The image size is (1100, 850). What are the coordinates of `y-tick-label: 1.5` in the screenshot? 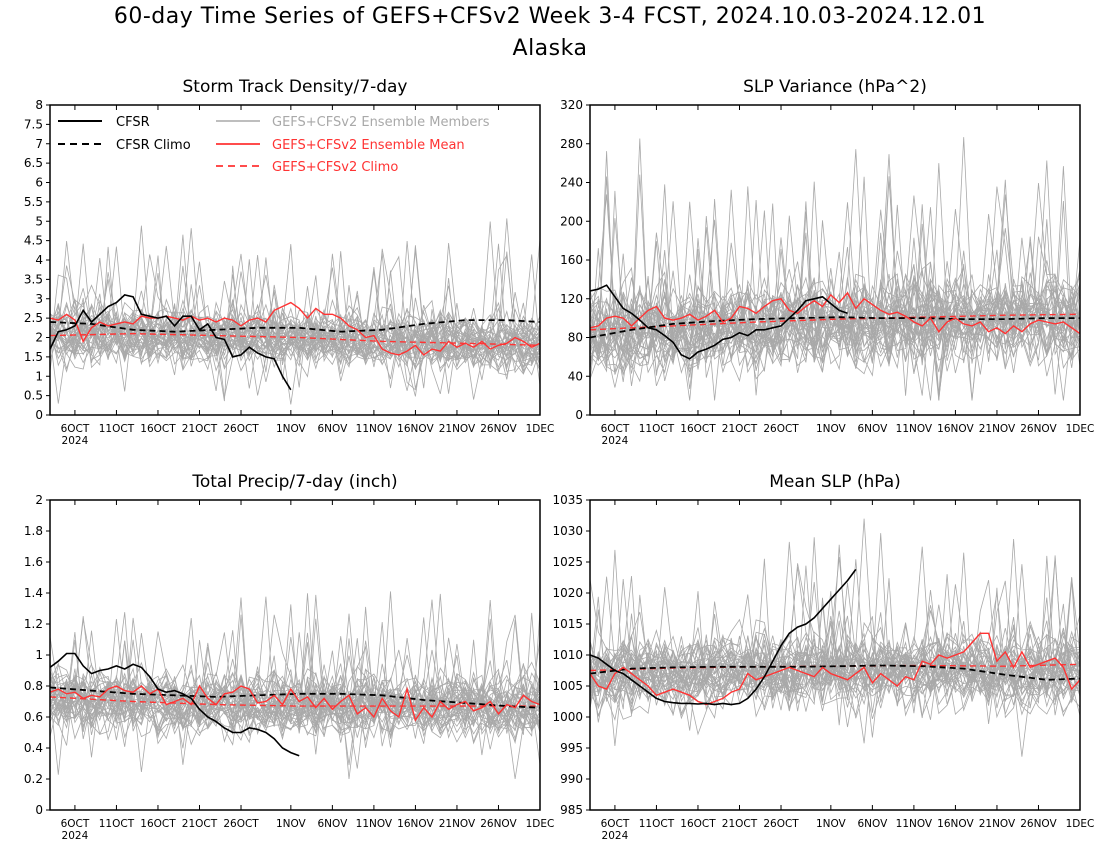 It's located at (33, 357).